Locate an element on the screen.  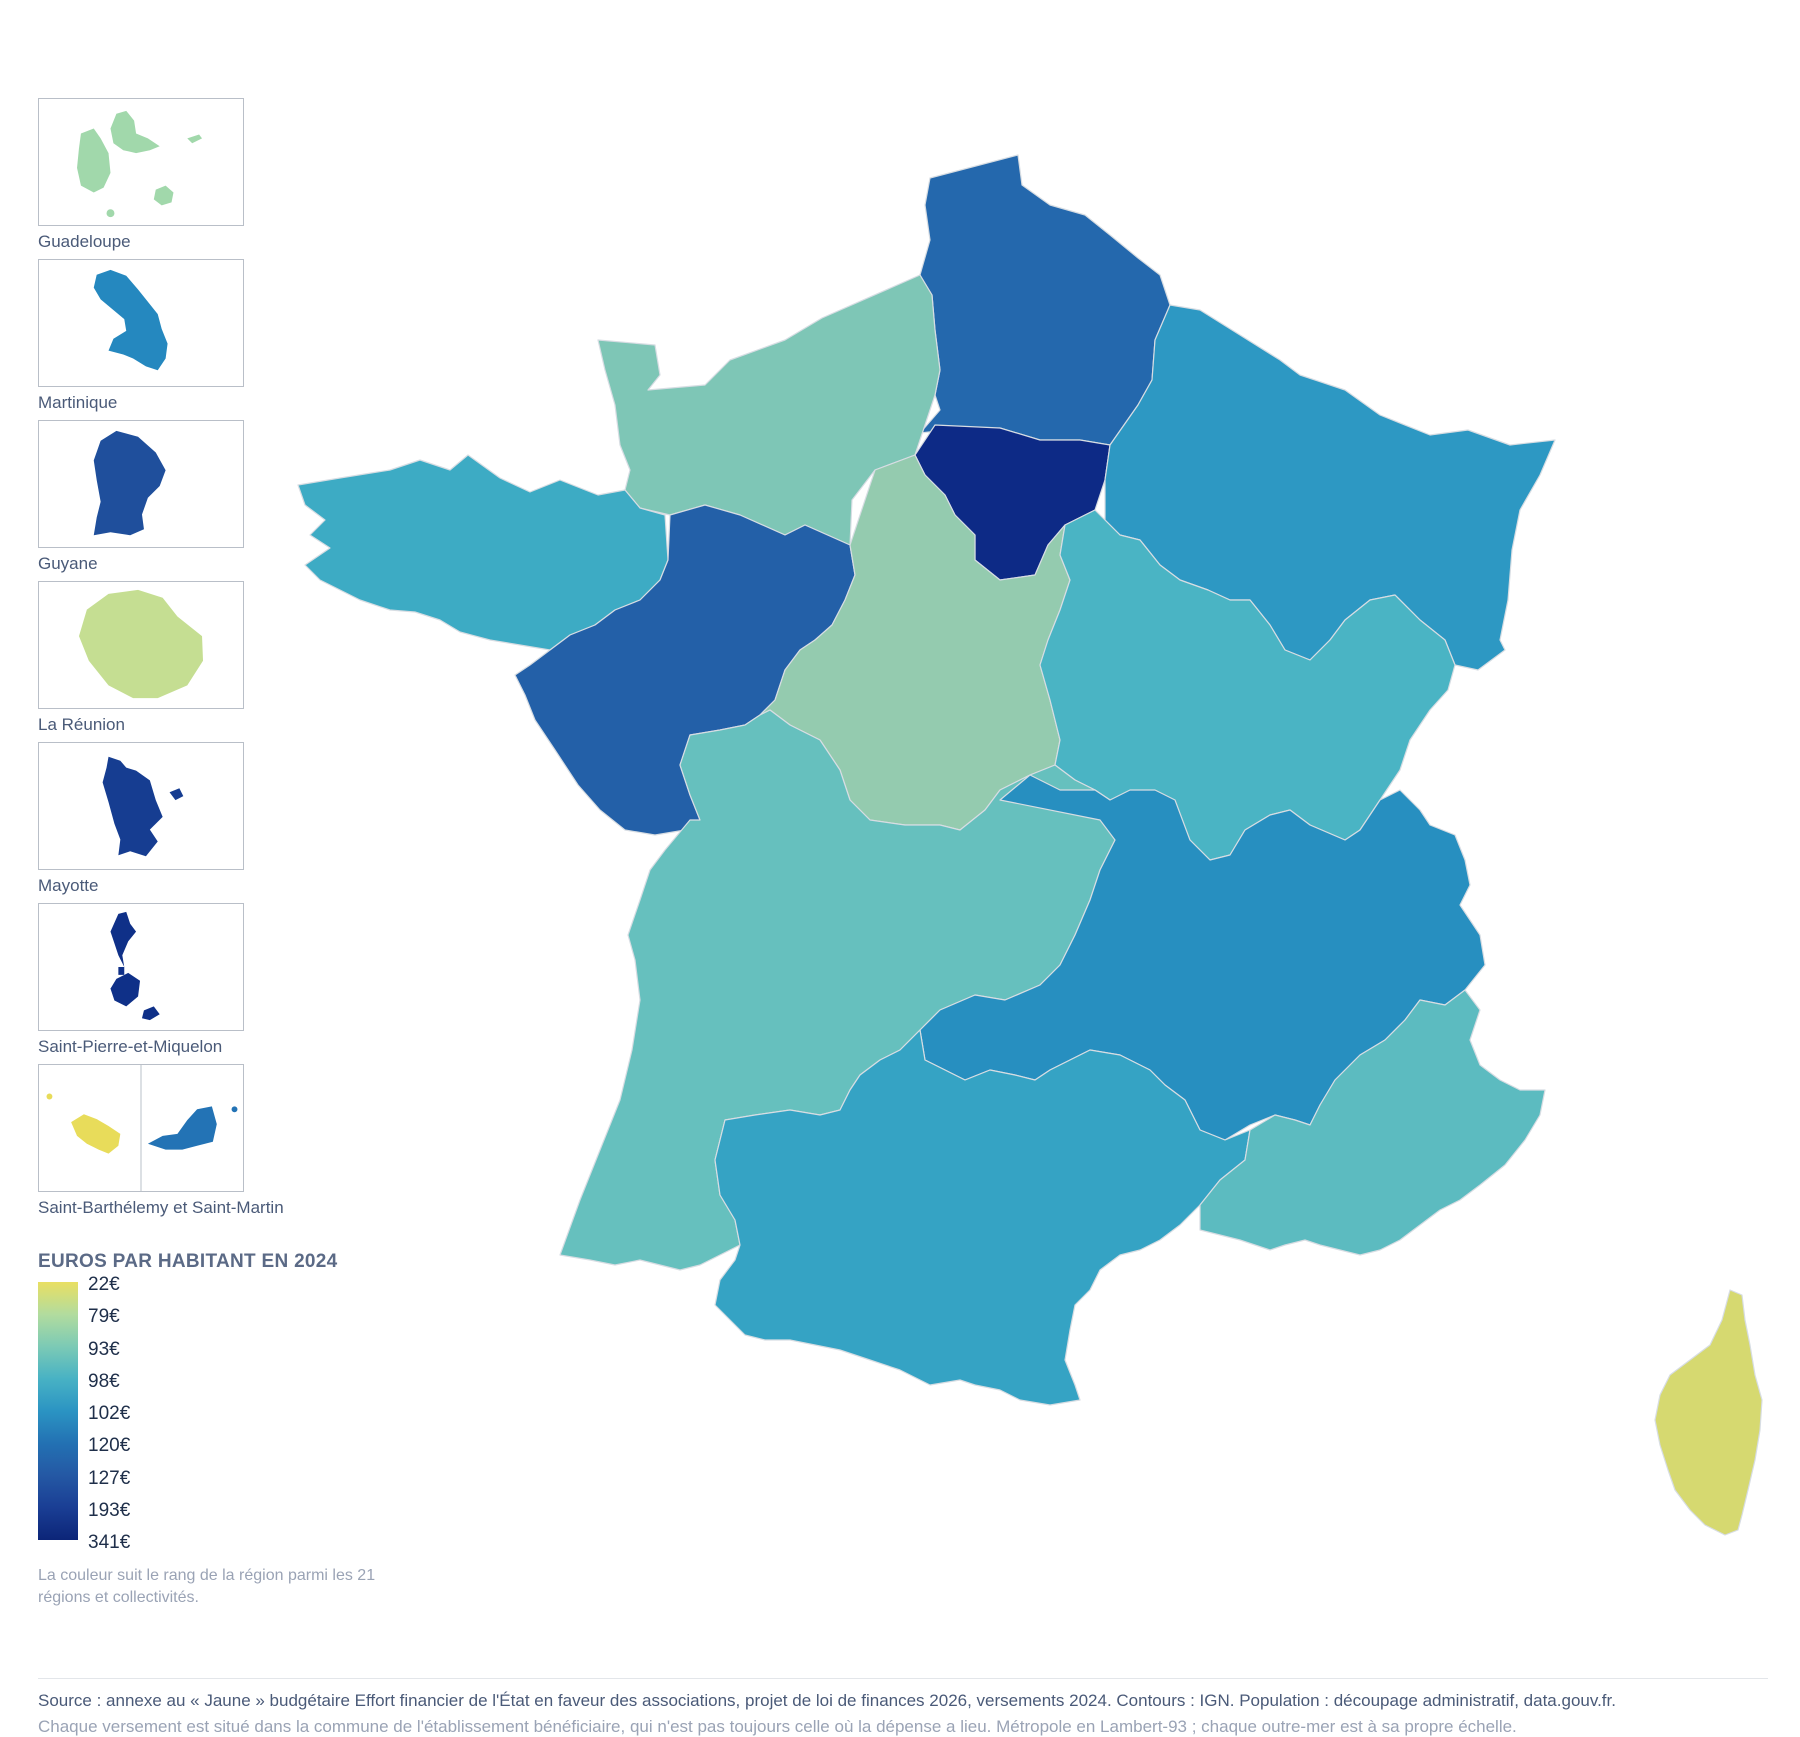
inset-label-saint-pierre-et-miquelon: Saint-Pierre-et-Miquelon is located at coordinates (130, 1046).